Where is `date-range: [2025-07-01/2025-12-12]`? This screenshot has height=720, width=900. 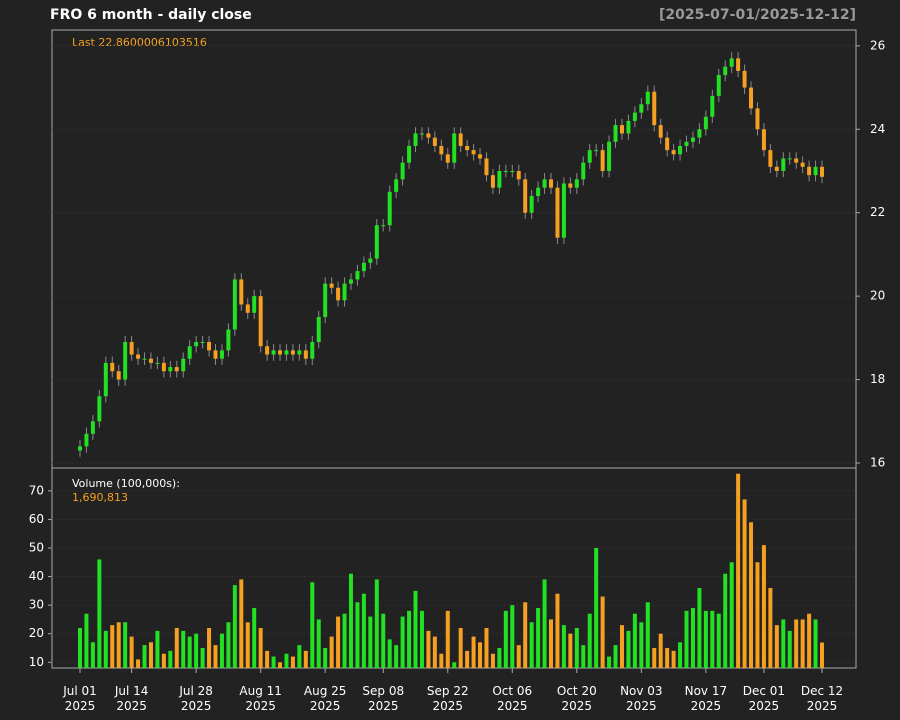 date-range: [2025-07-01/2025-12-12] is located at coordinates (757, 15).